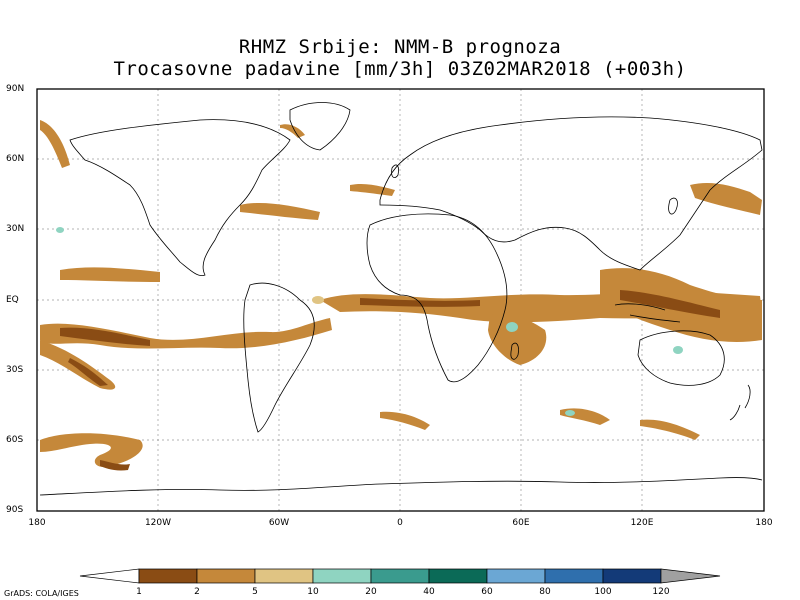  What do you see at coordinates (661, 592) in the screenshot?
I see `colorbar-label-120: 120` at bounding box center [661, 592].